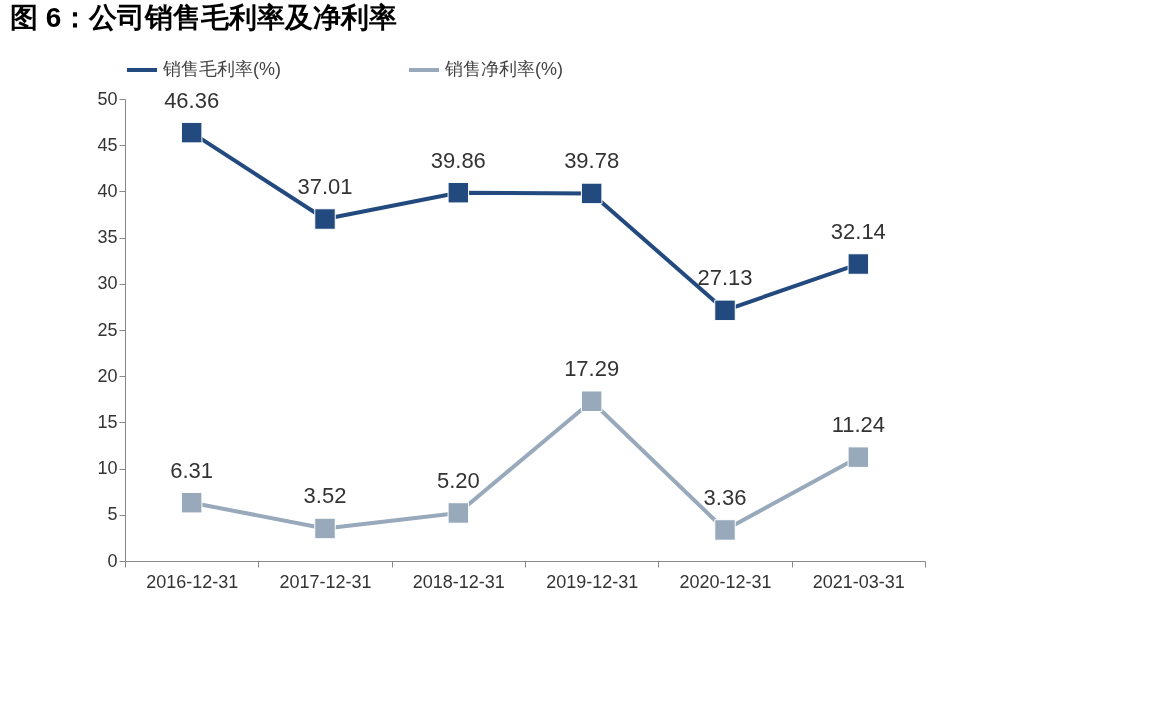 Image resolution: width=1162 pixels, height=725 pixels. Describe the element at coordinates (107, 98) in the screenshot. I see `y-tick-label: 50` at that location.